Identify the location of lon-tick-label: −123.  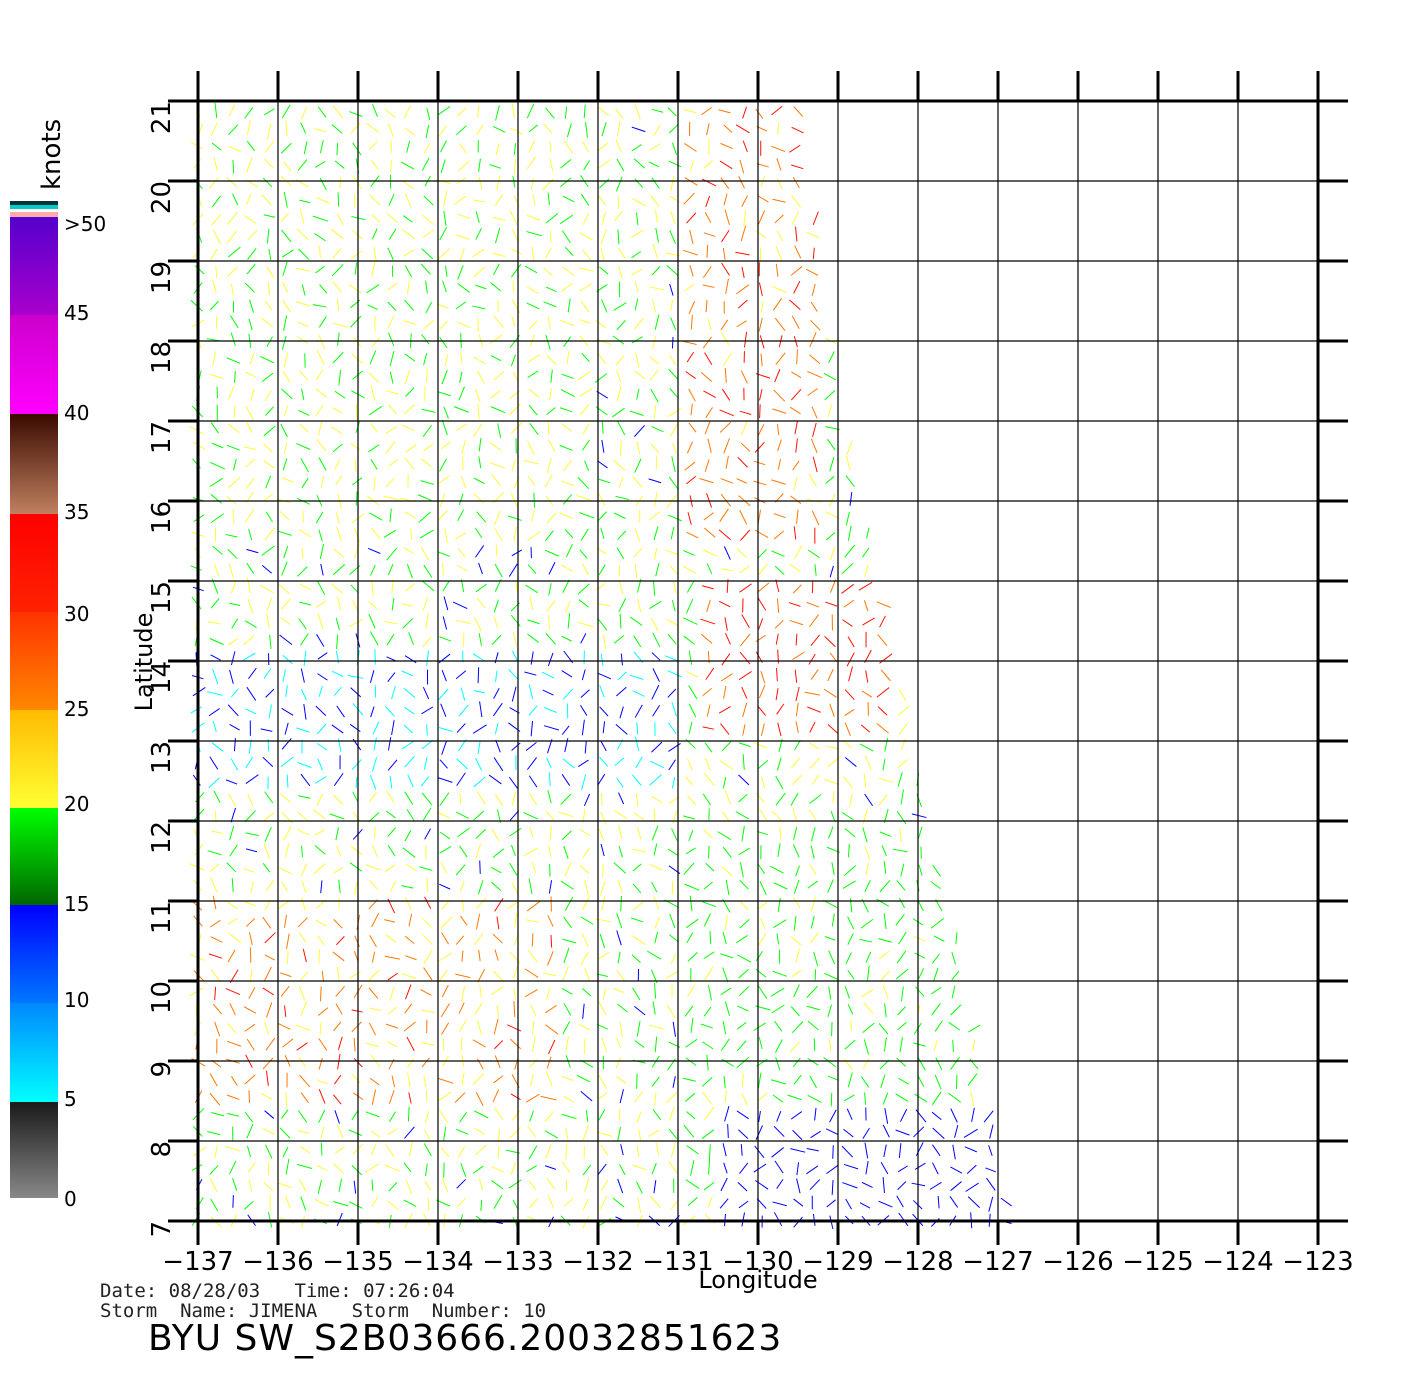
(1317, 1262).